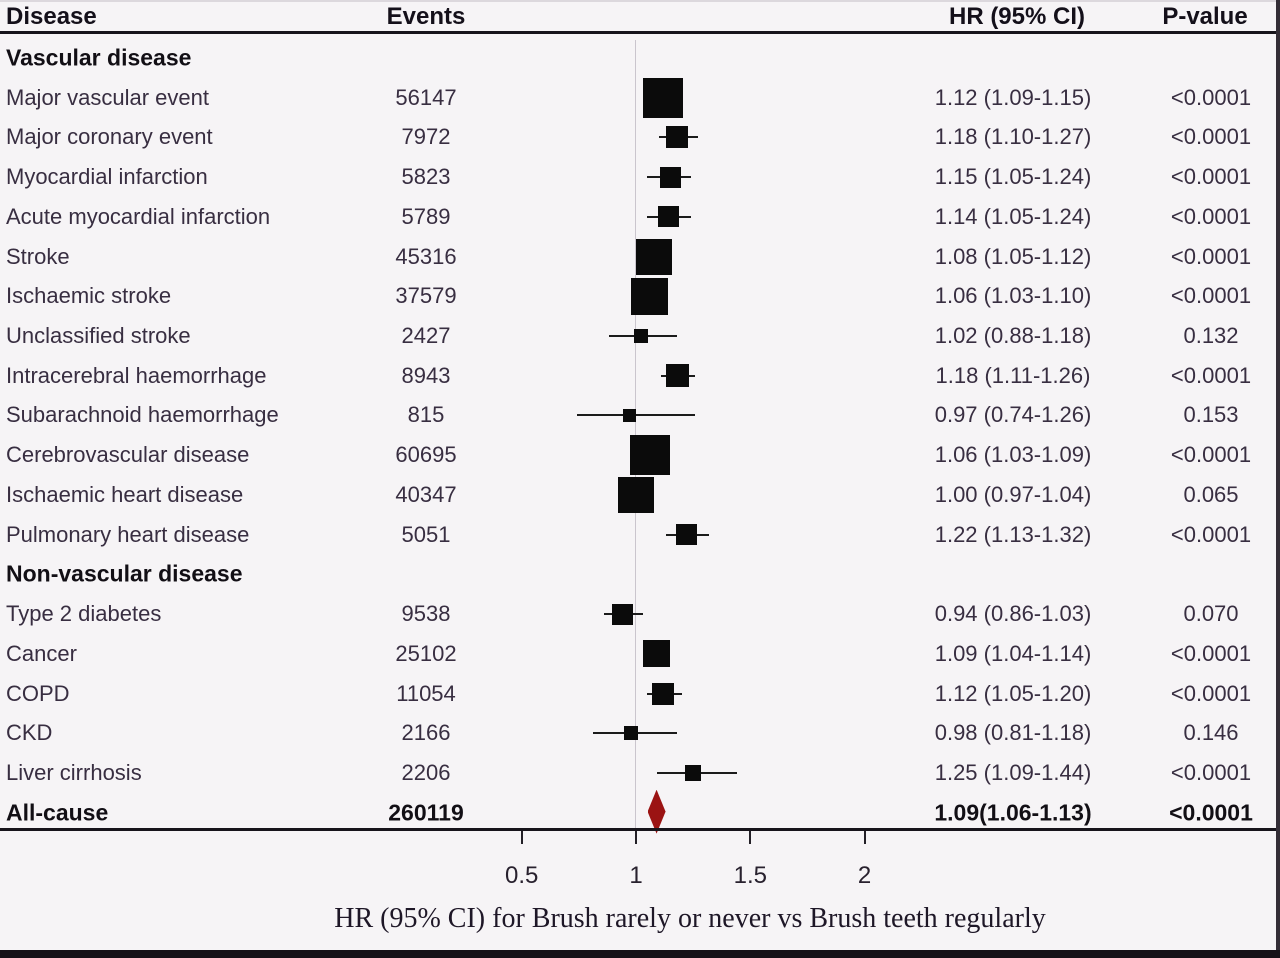  I want to click on events-value: 8943, so click(426, 375).